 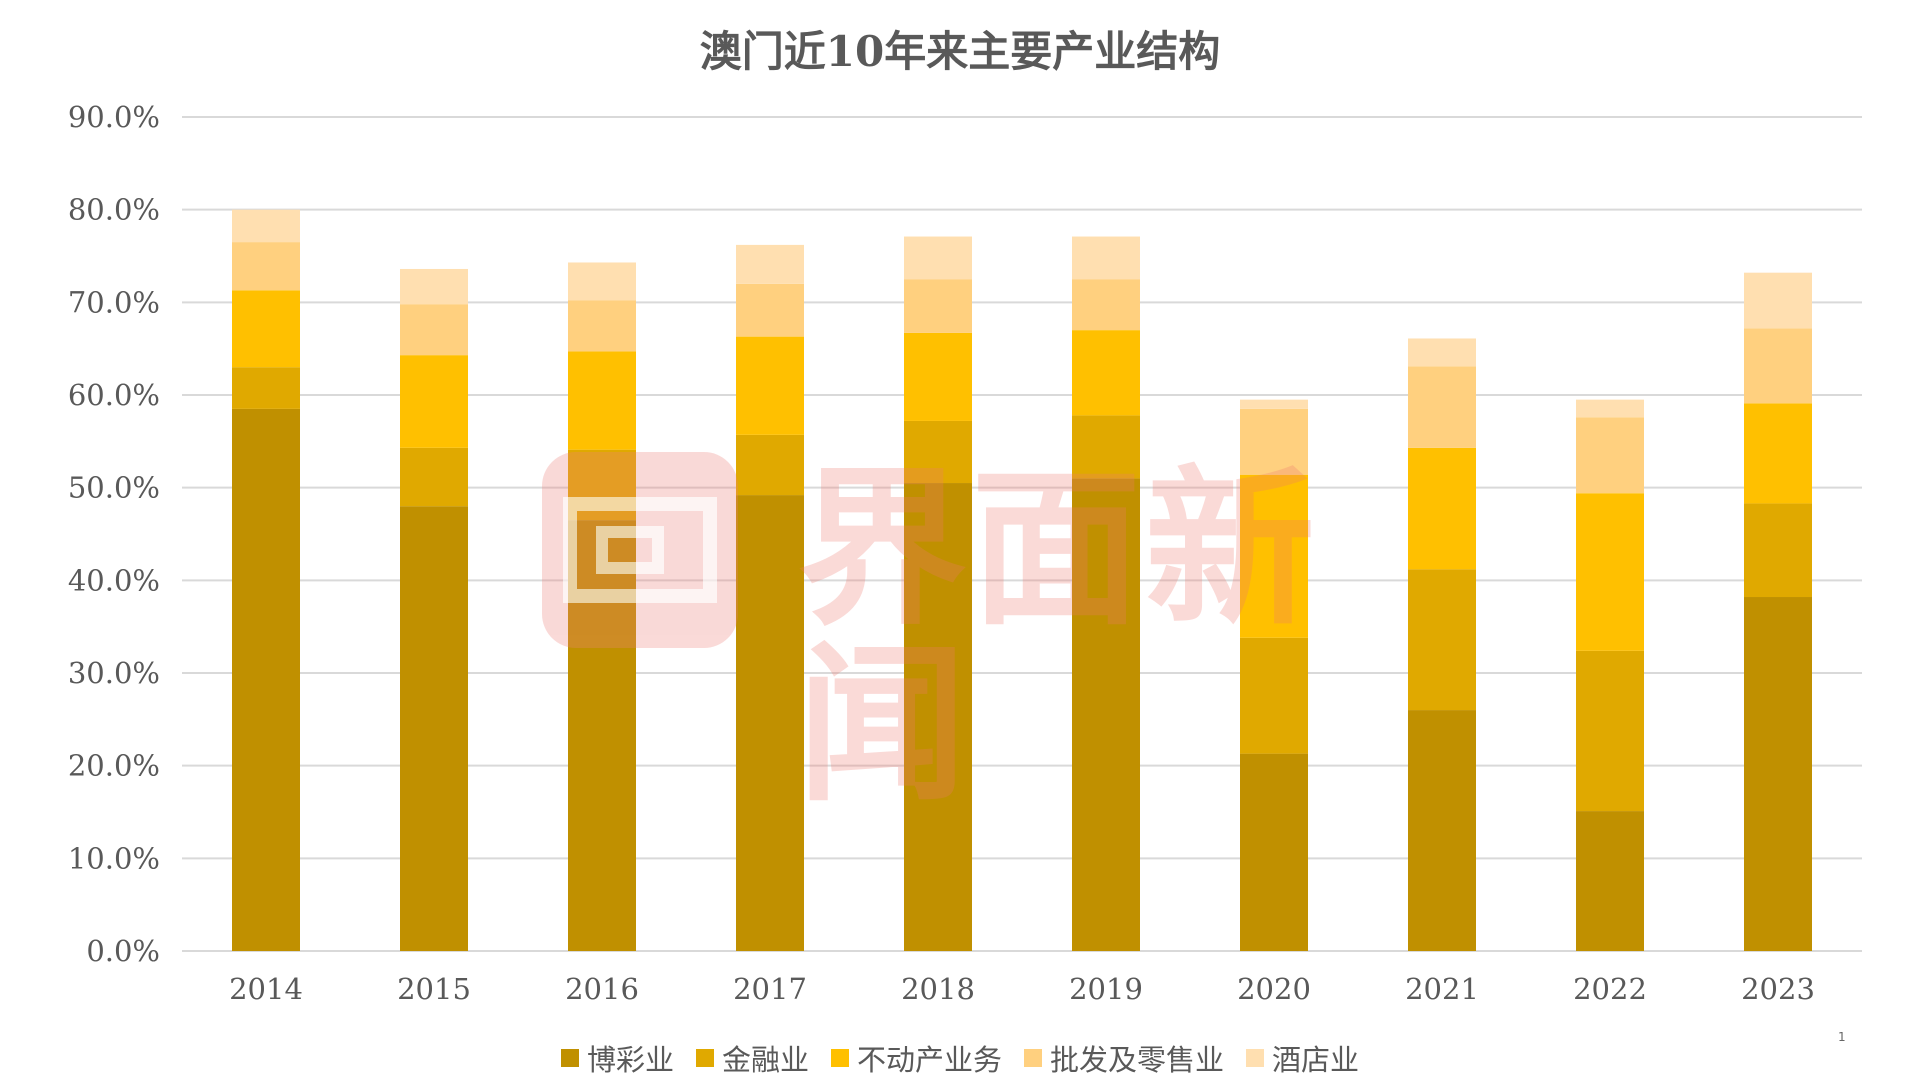 What do you see at coordinates (602, 989) in the screenshot?
I see `x-tick-label: 2016` at bounding box center [602, 989].